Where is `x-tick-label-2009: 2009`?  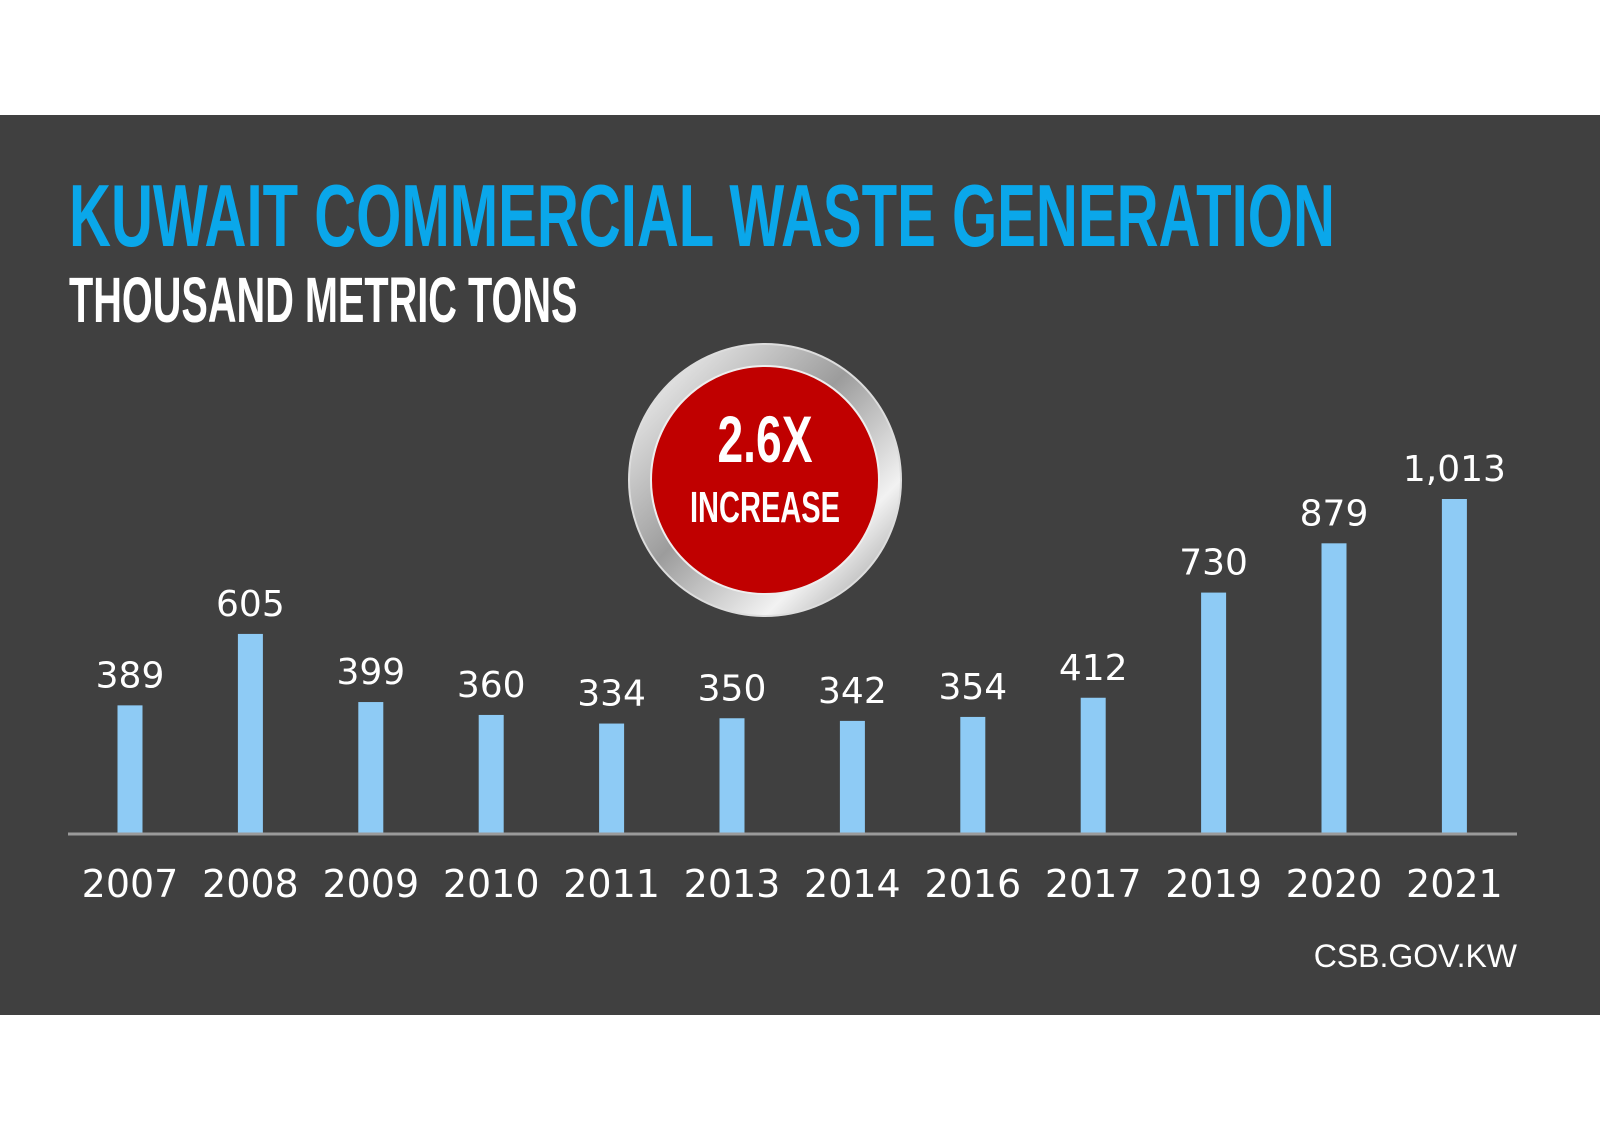 x-tick-label-2009: 2009 is located at coordinates (370, 884).